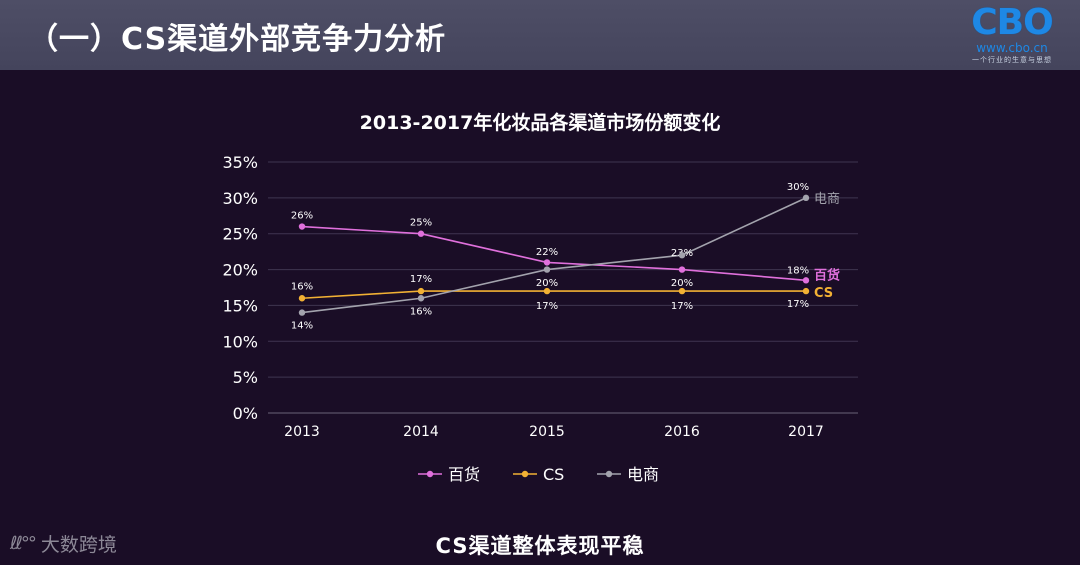 The image size is (1080, 565). I want to click on page-title: （一）CS渠道外部竞争力分析, so click(237, 39).